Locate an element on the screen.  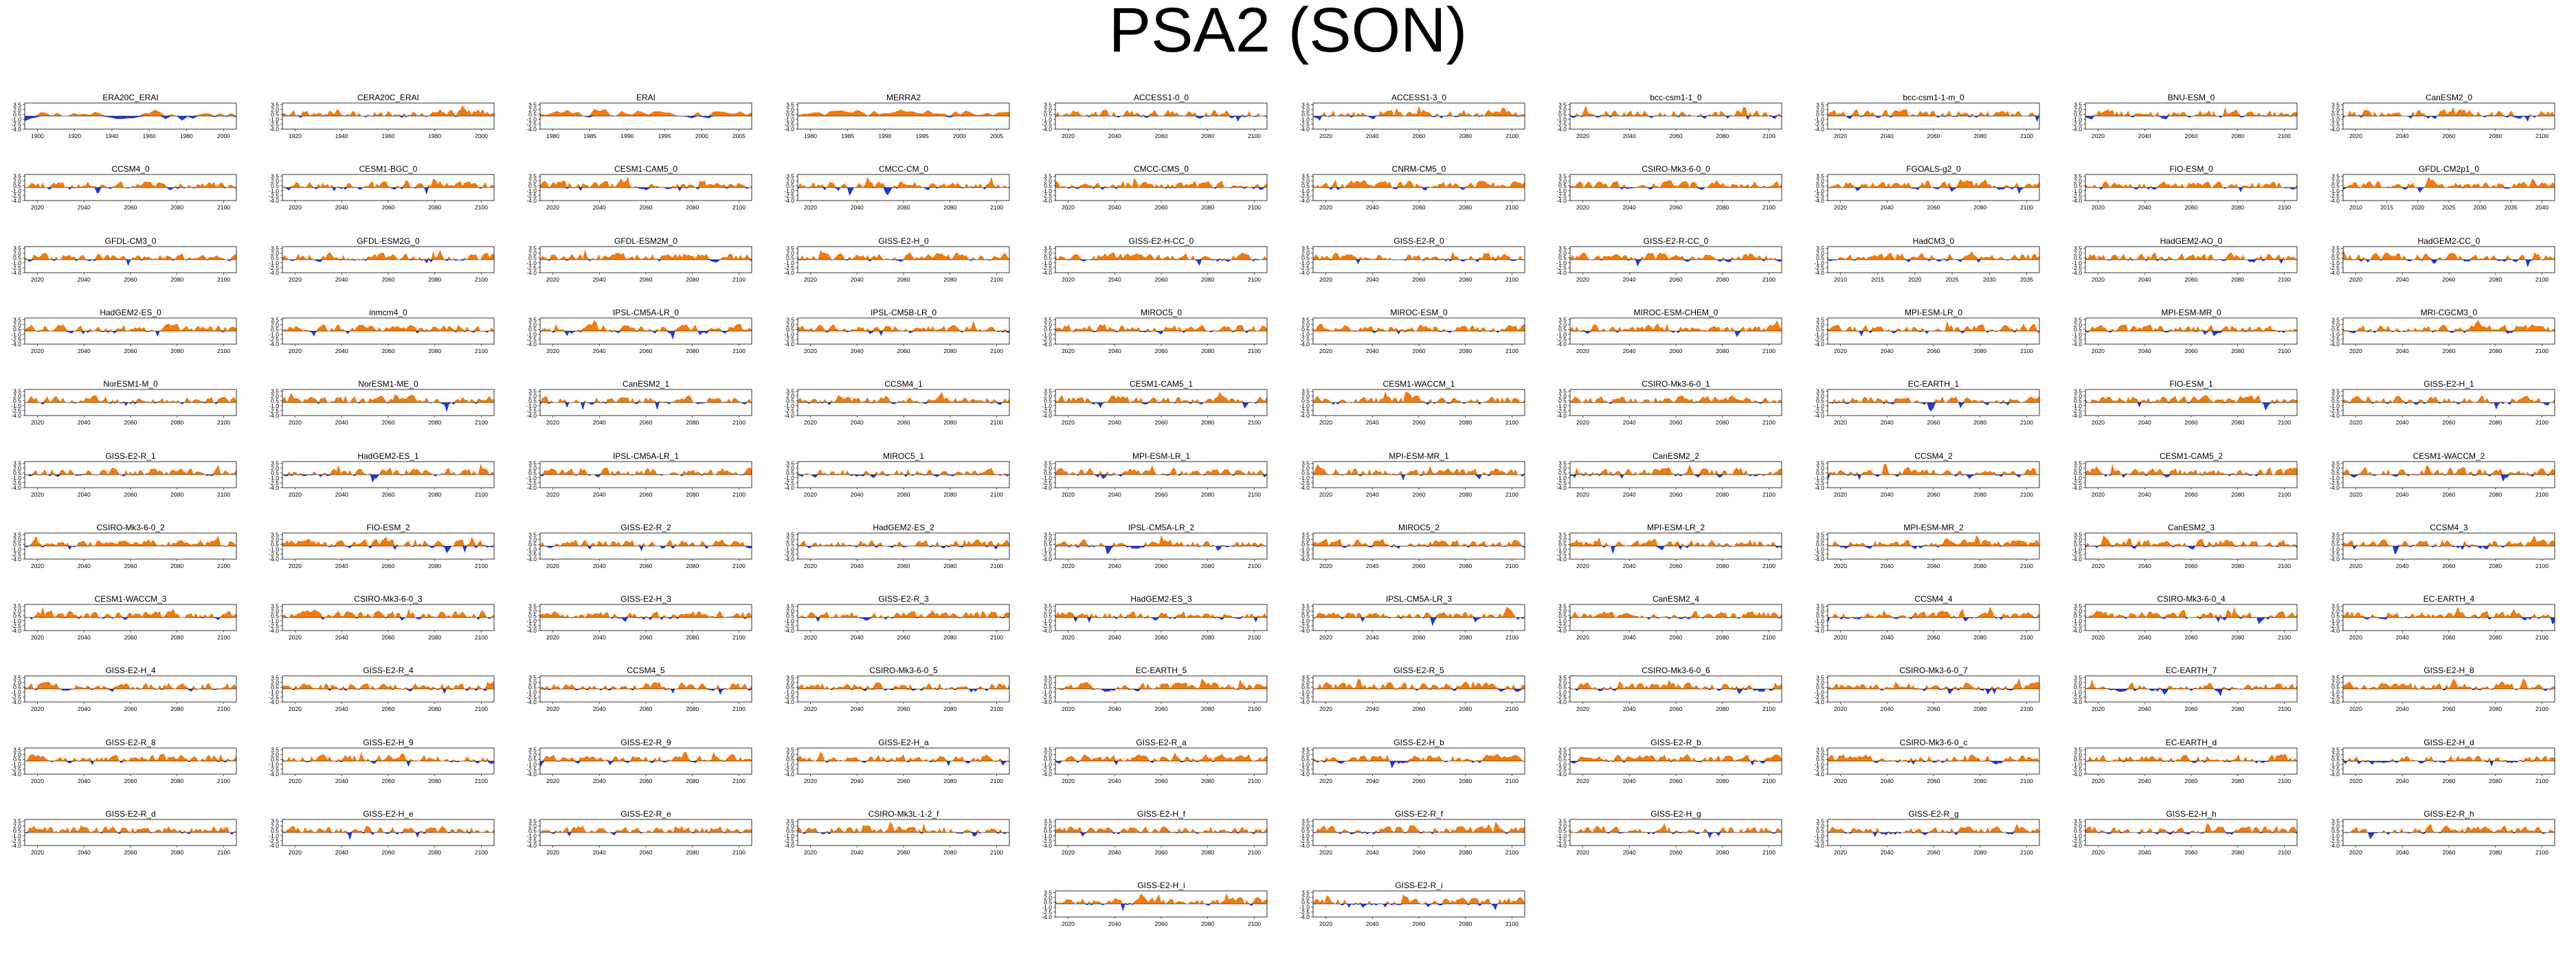
panel-title: IPSL-CM5A-LR_0 is located at coordinates (646, 312).